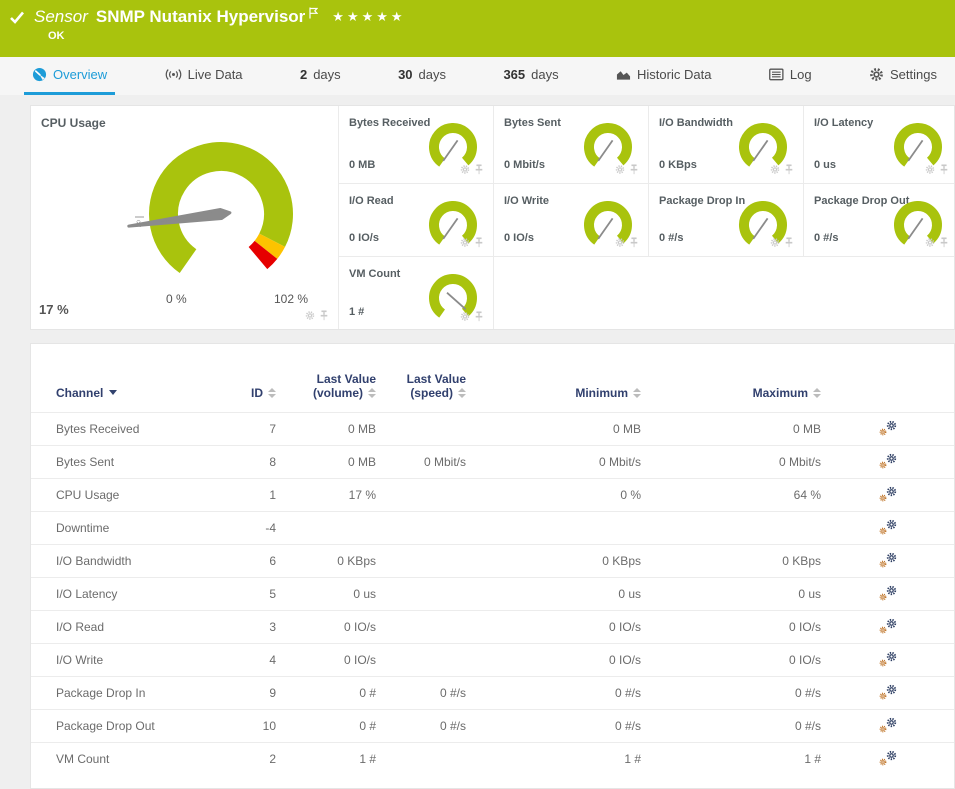 The width and height of the screenshot is (955, 789). What do you see at coordinates (248, 392) in the screenshot?
I see `column-header-id: ID` at bounding box center [248, 392].